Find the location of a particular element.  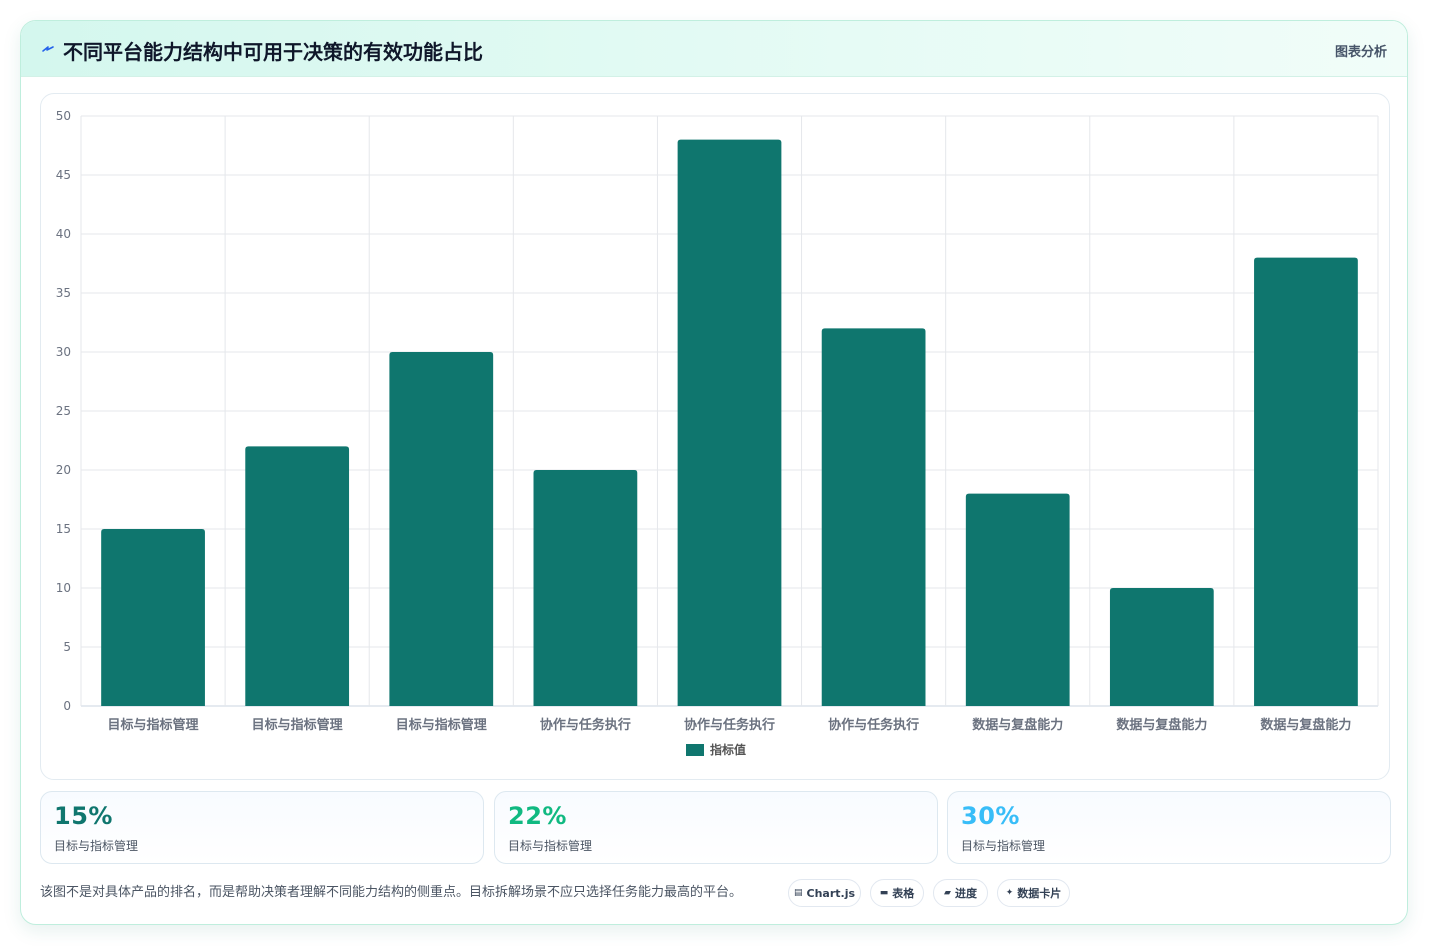

bolt-icon is located at coordinates (48, 49).